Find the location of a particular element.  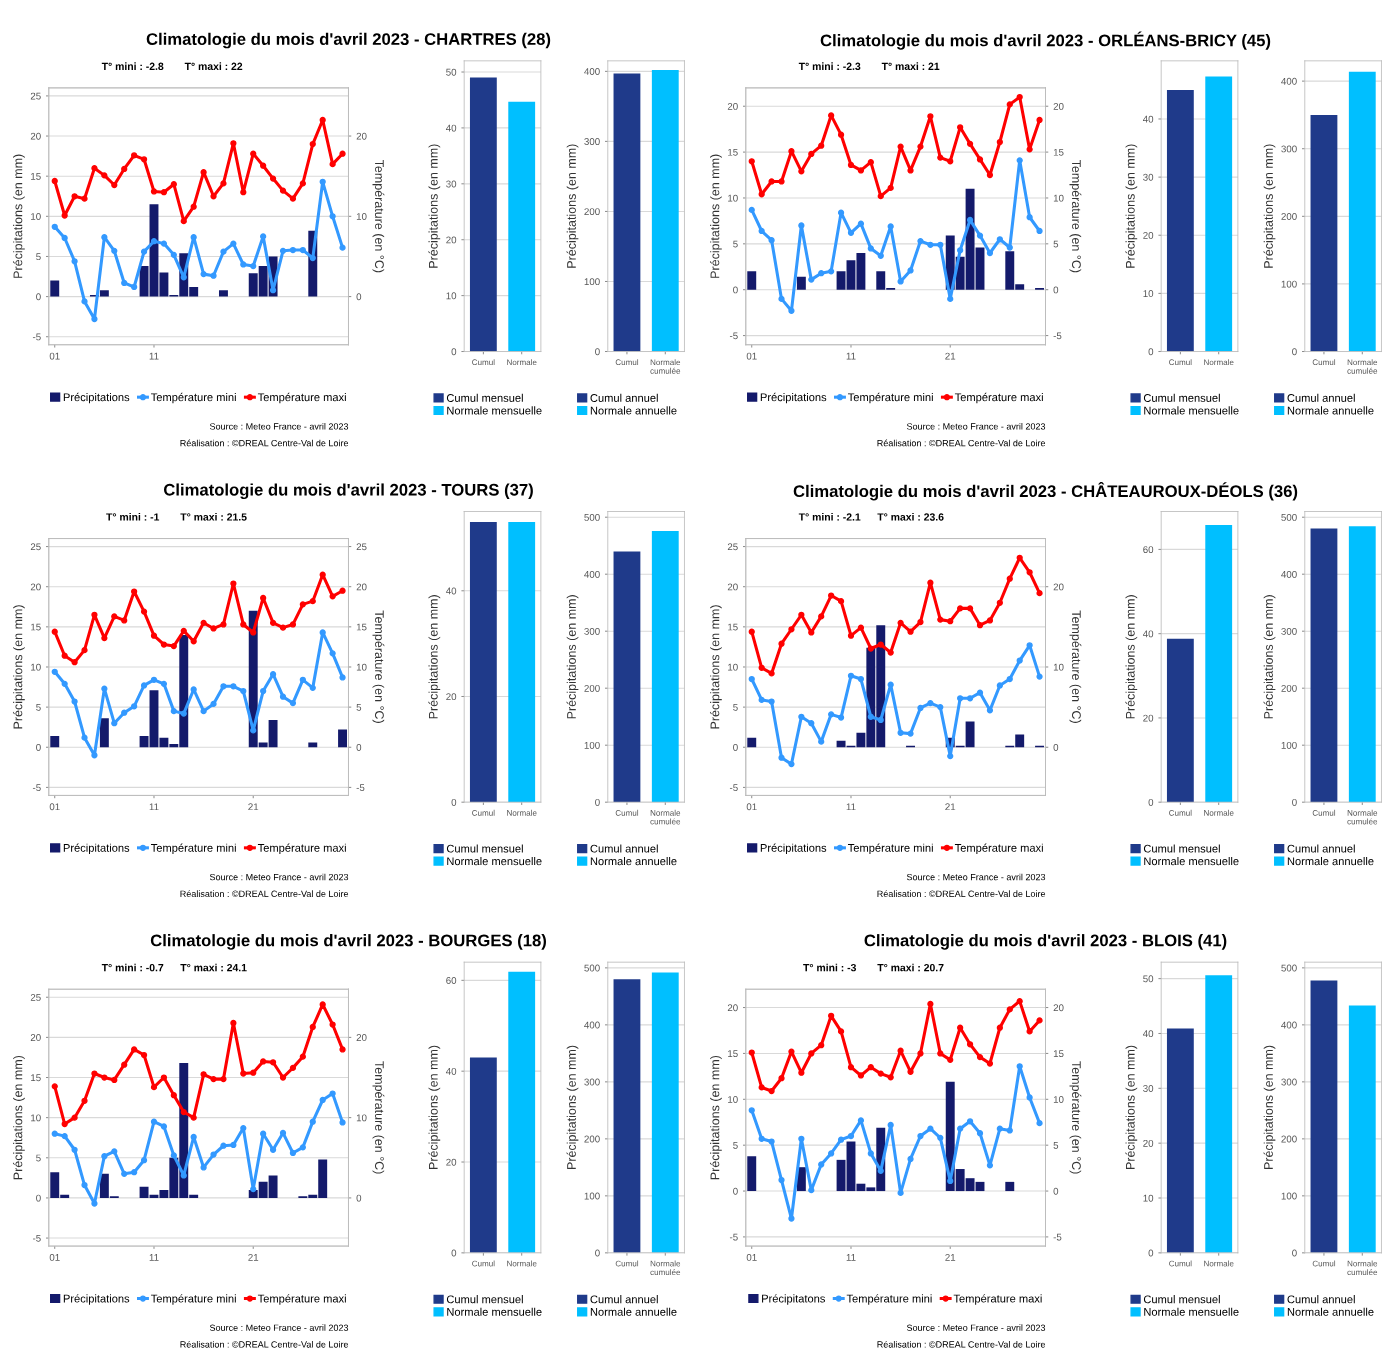

x-tick-label: 11 is located at coordinates (154, 356).